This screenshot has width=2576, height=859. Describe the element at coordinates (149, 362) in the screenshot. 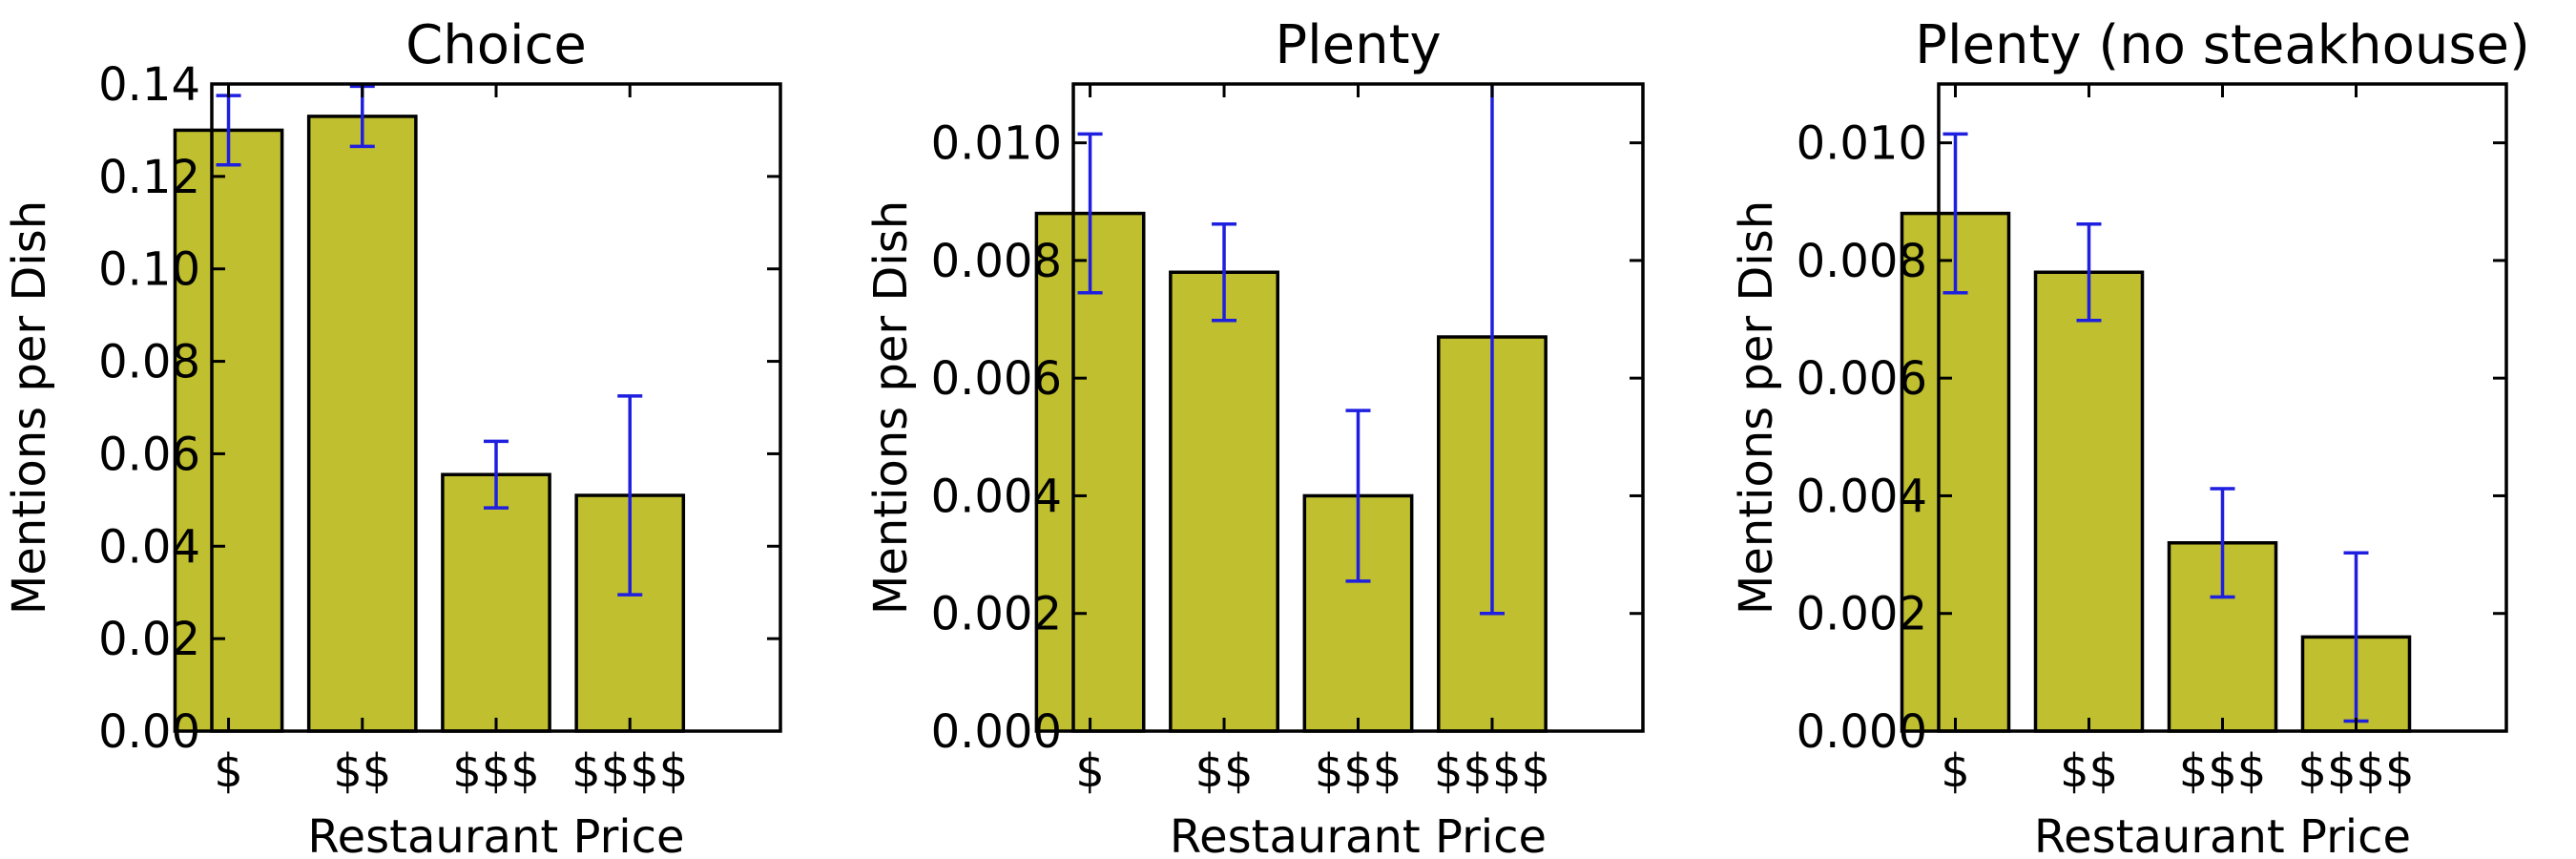

I see `y-tick-label: 0.08` at that location.